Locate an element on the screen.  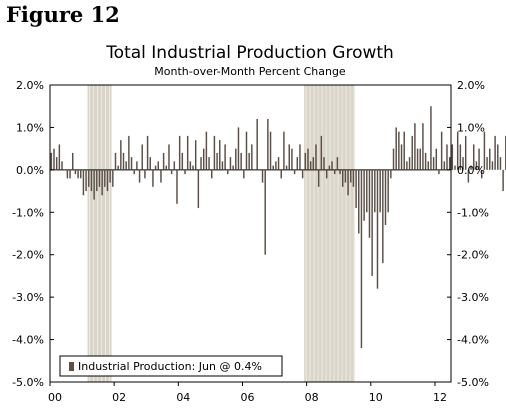
y-tick-label: -2.0% is located at coordinates (473, 255).